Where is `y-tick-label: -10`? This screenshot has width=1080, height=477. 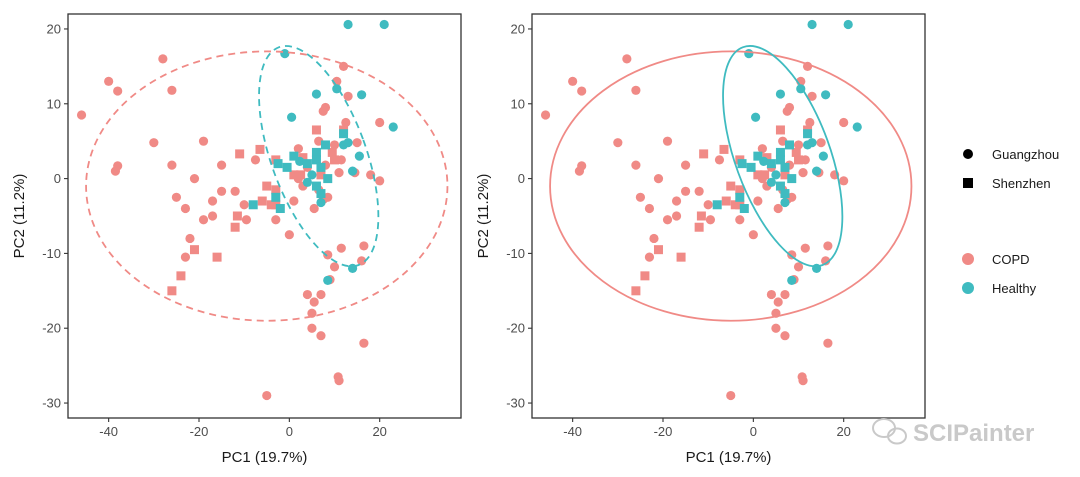
y-tick-label: -10 is located at coordinates (51, 253).